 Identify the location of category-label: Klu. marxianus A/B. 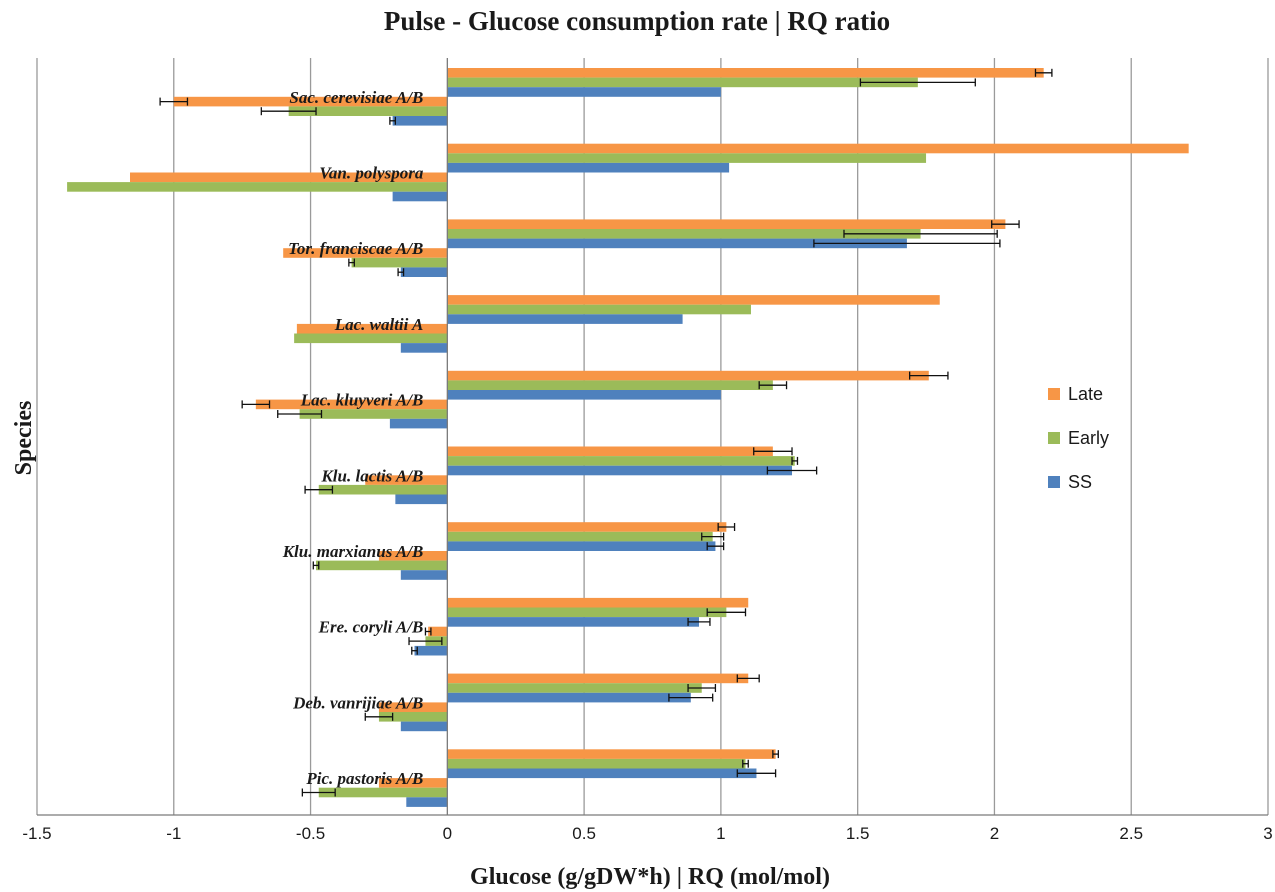
(353, 551).